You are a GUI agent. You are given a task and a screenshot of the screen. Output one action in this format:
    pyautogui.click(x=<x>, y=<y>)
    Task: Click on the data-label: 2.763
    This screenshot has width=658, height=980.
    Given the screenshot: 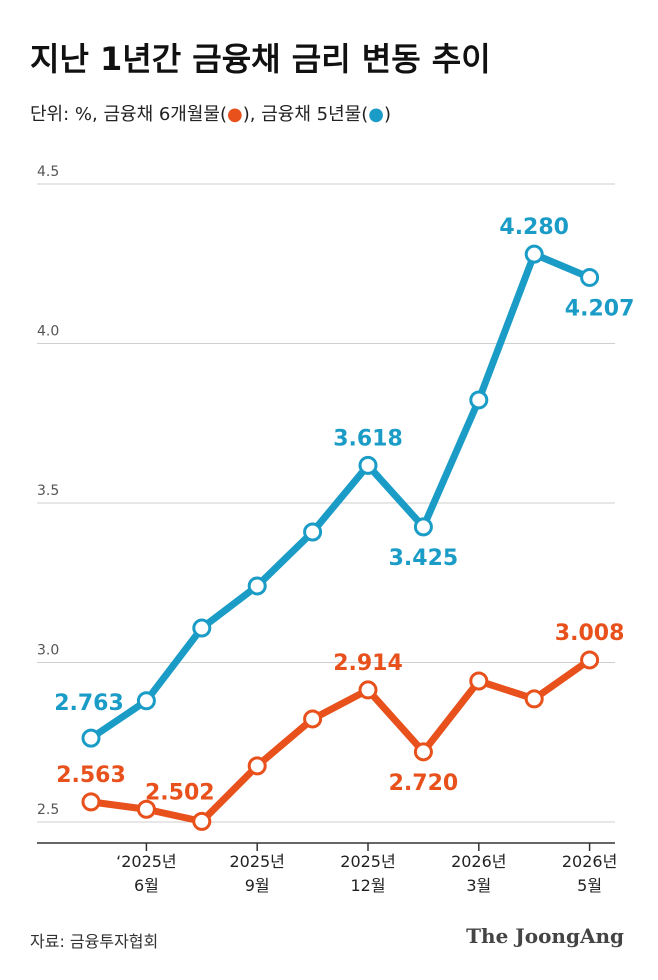 What is the action you would take?
    pyautogui.click(x=89, y=703)
    